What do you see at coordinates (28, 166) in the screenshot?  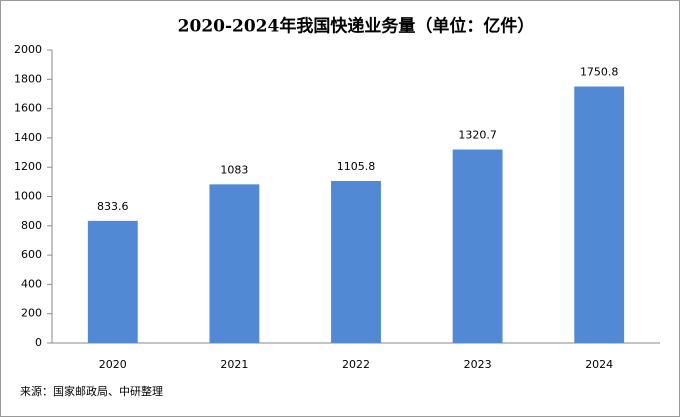 I see `y-tick-label: 1200` at bounding box center [28, 166].